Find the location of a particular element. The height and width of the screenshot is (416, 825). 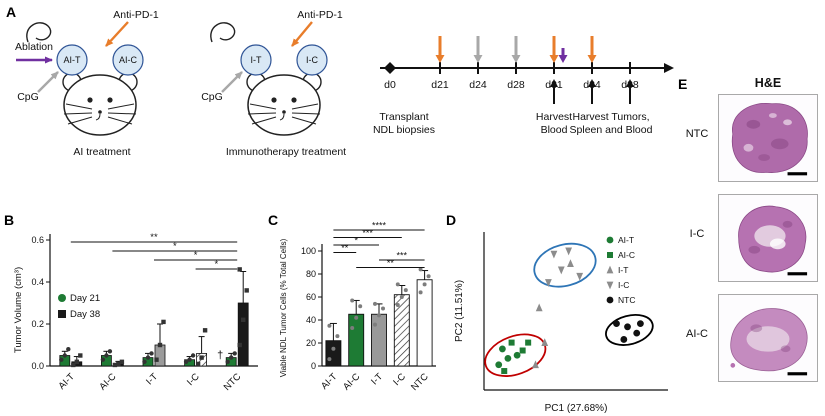

histology-ic is located at coordinates (773, 240).